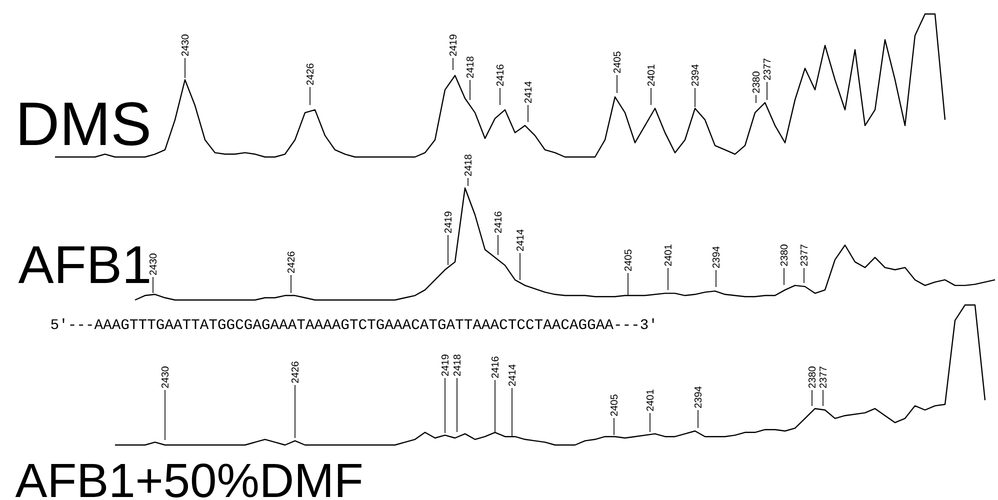 The height and width of the screenshot is (500, 998). Describe the element at coordinates (84, 124) in the screenshot. I see `text: DMS` at that location.